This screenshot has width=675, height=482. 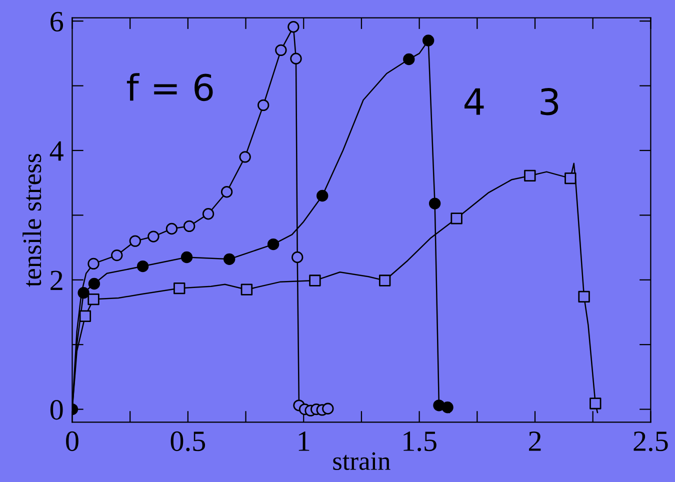 What do you see at coordinates (651, 441) in the screenshot?
I see `x-tick-label: 2.5` at bounding box center [651, 441].